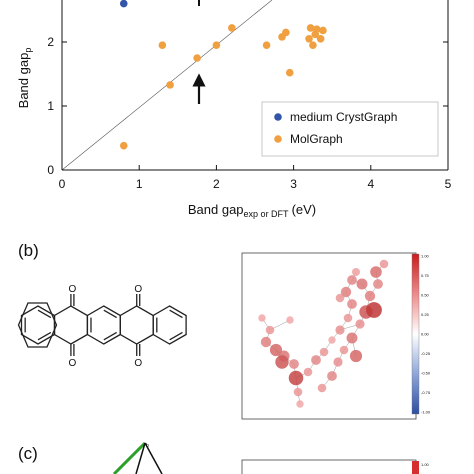  I want to click on legend-marker-crystgraph, so click(278, 117).